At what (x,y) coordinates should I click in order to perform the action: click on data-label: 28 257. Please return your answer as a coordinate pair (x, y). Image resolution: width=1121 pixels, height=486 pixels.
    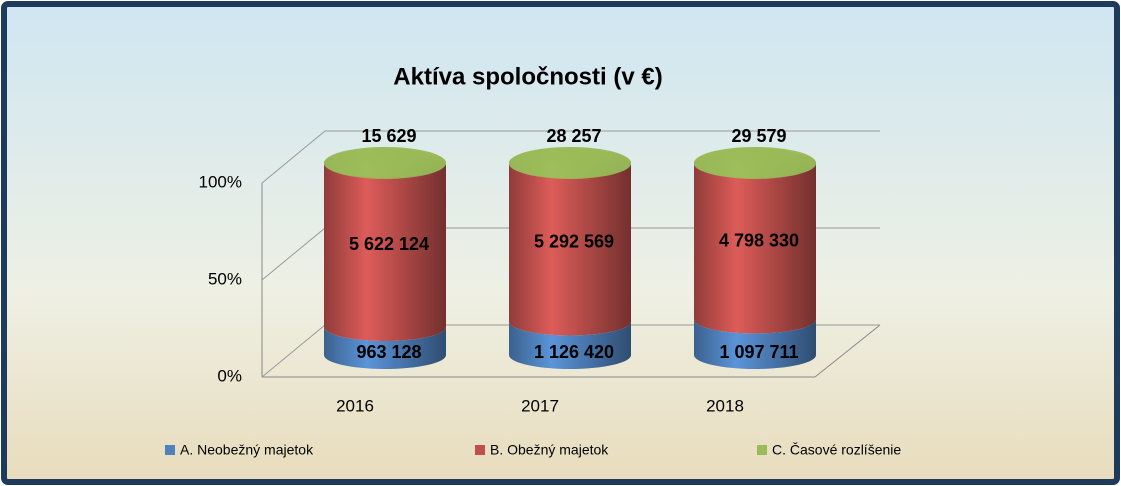
    Looking at the image, I should click on (573, 136).